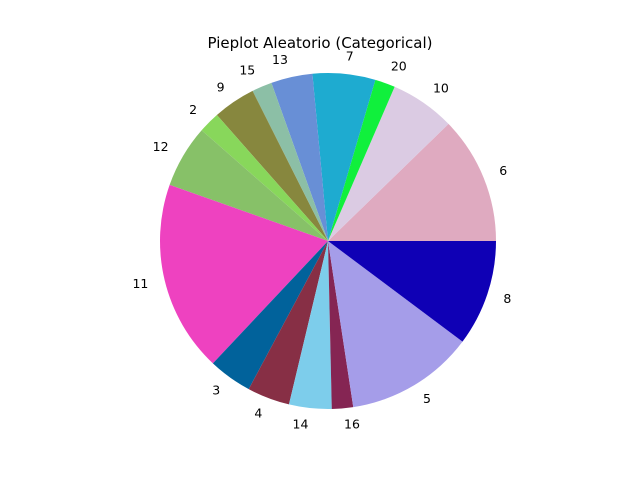 The width and height of the screenshot is (640, 480). What do you see at coordinates (216, 390) in the screenshot?
I see `pie-label-3: 3` at bounding box center [216, 390].